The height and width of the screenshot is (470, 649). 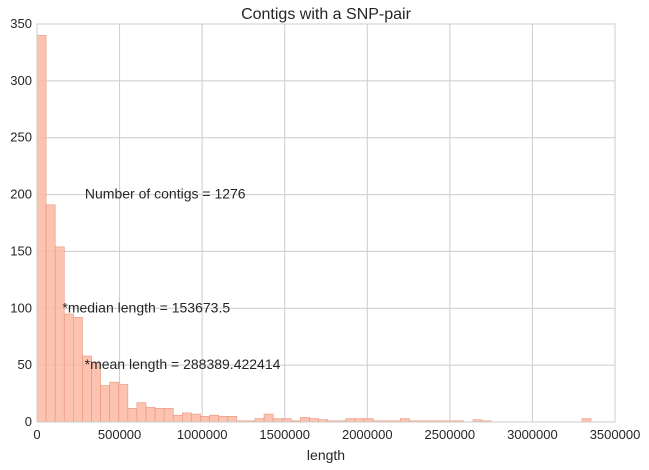 What do you see at coordinates (326, 455) in the screenshot?
I see `x-axis-label: length` at bounding box center [326, 455].